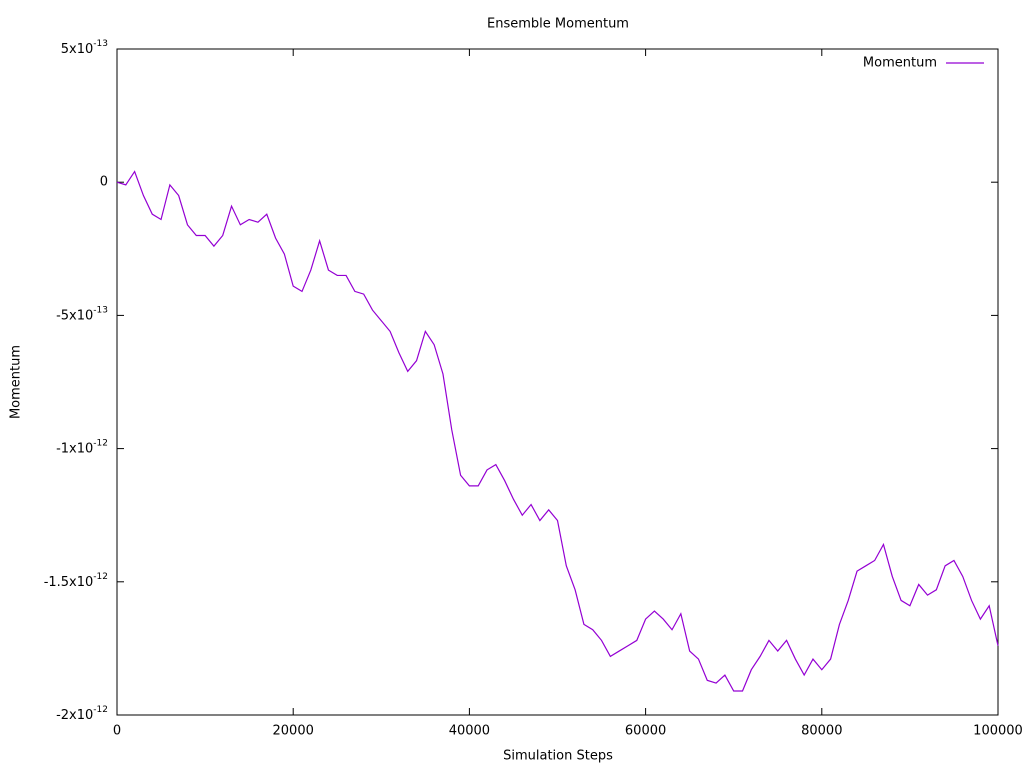 This screenshot has width=1024, height=768. What do you see at coordinates (69, 581) in the screenshot?
I see `y-tick-mantissa: -1.5x10` at bounding box center [69, 581].